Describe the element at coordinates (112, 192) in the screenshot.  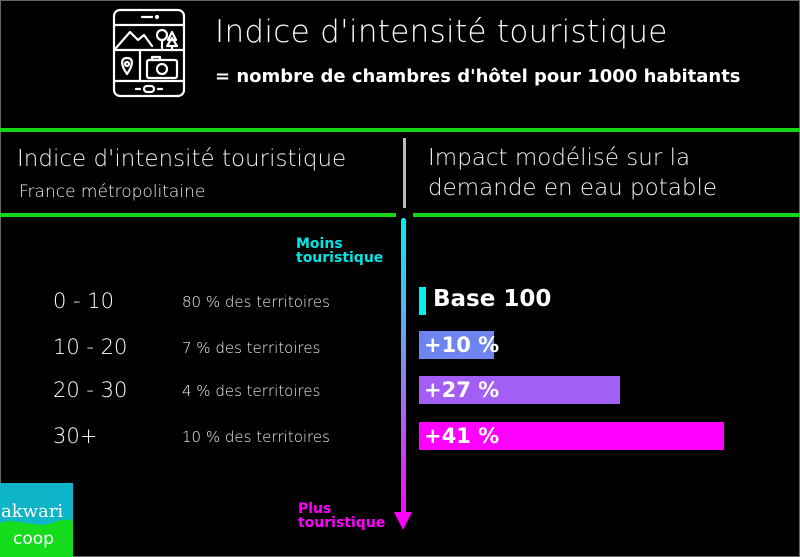
I see `left-panel-subtitle: France métropolitaine` at that location.